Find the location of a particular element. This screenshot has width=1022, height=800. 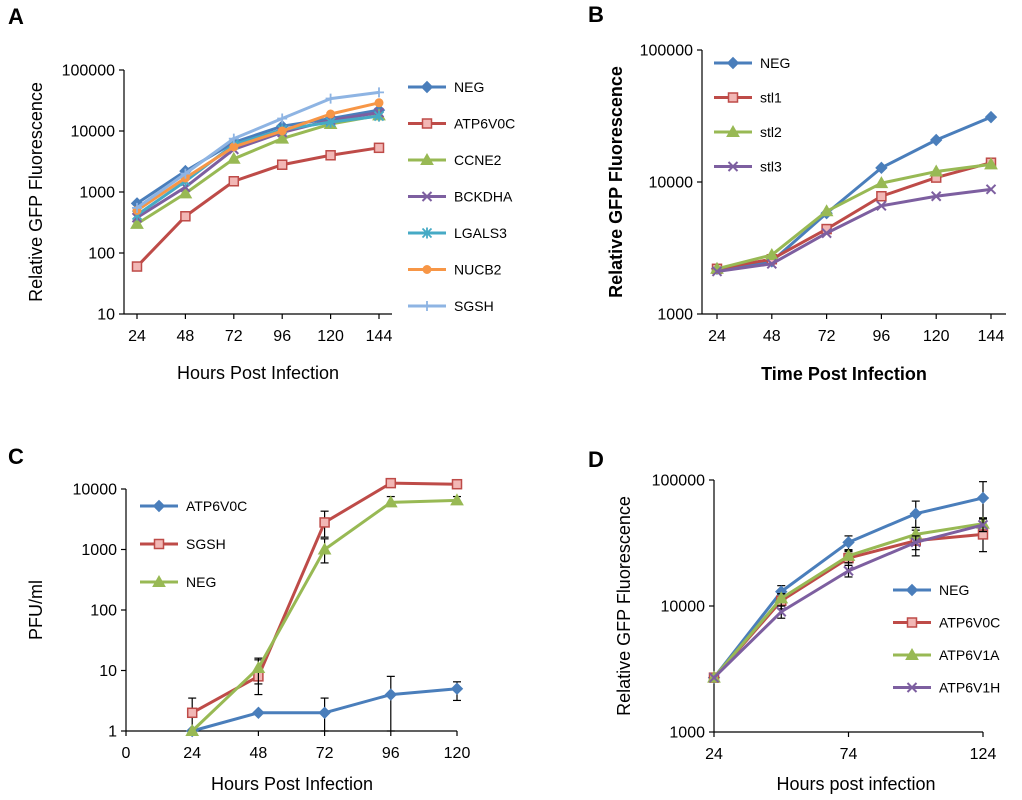

legend-label: SGSH is located at coordinates (474, 306).